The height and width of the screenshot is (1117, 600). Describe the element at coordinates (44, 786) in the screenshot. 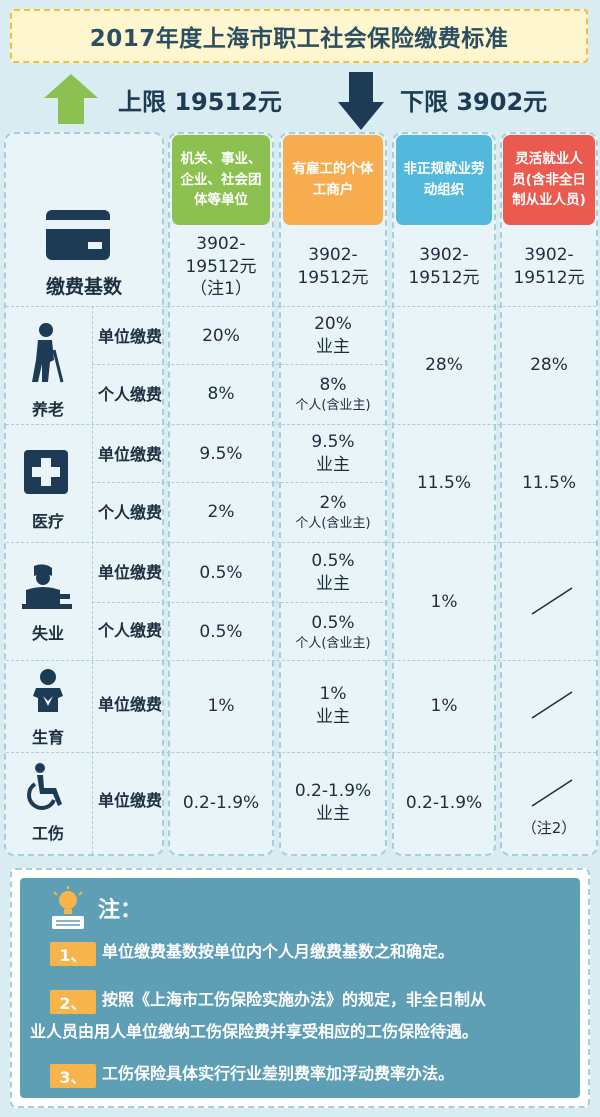

I see `wheelchair-icon` at that location.